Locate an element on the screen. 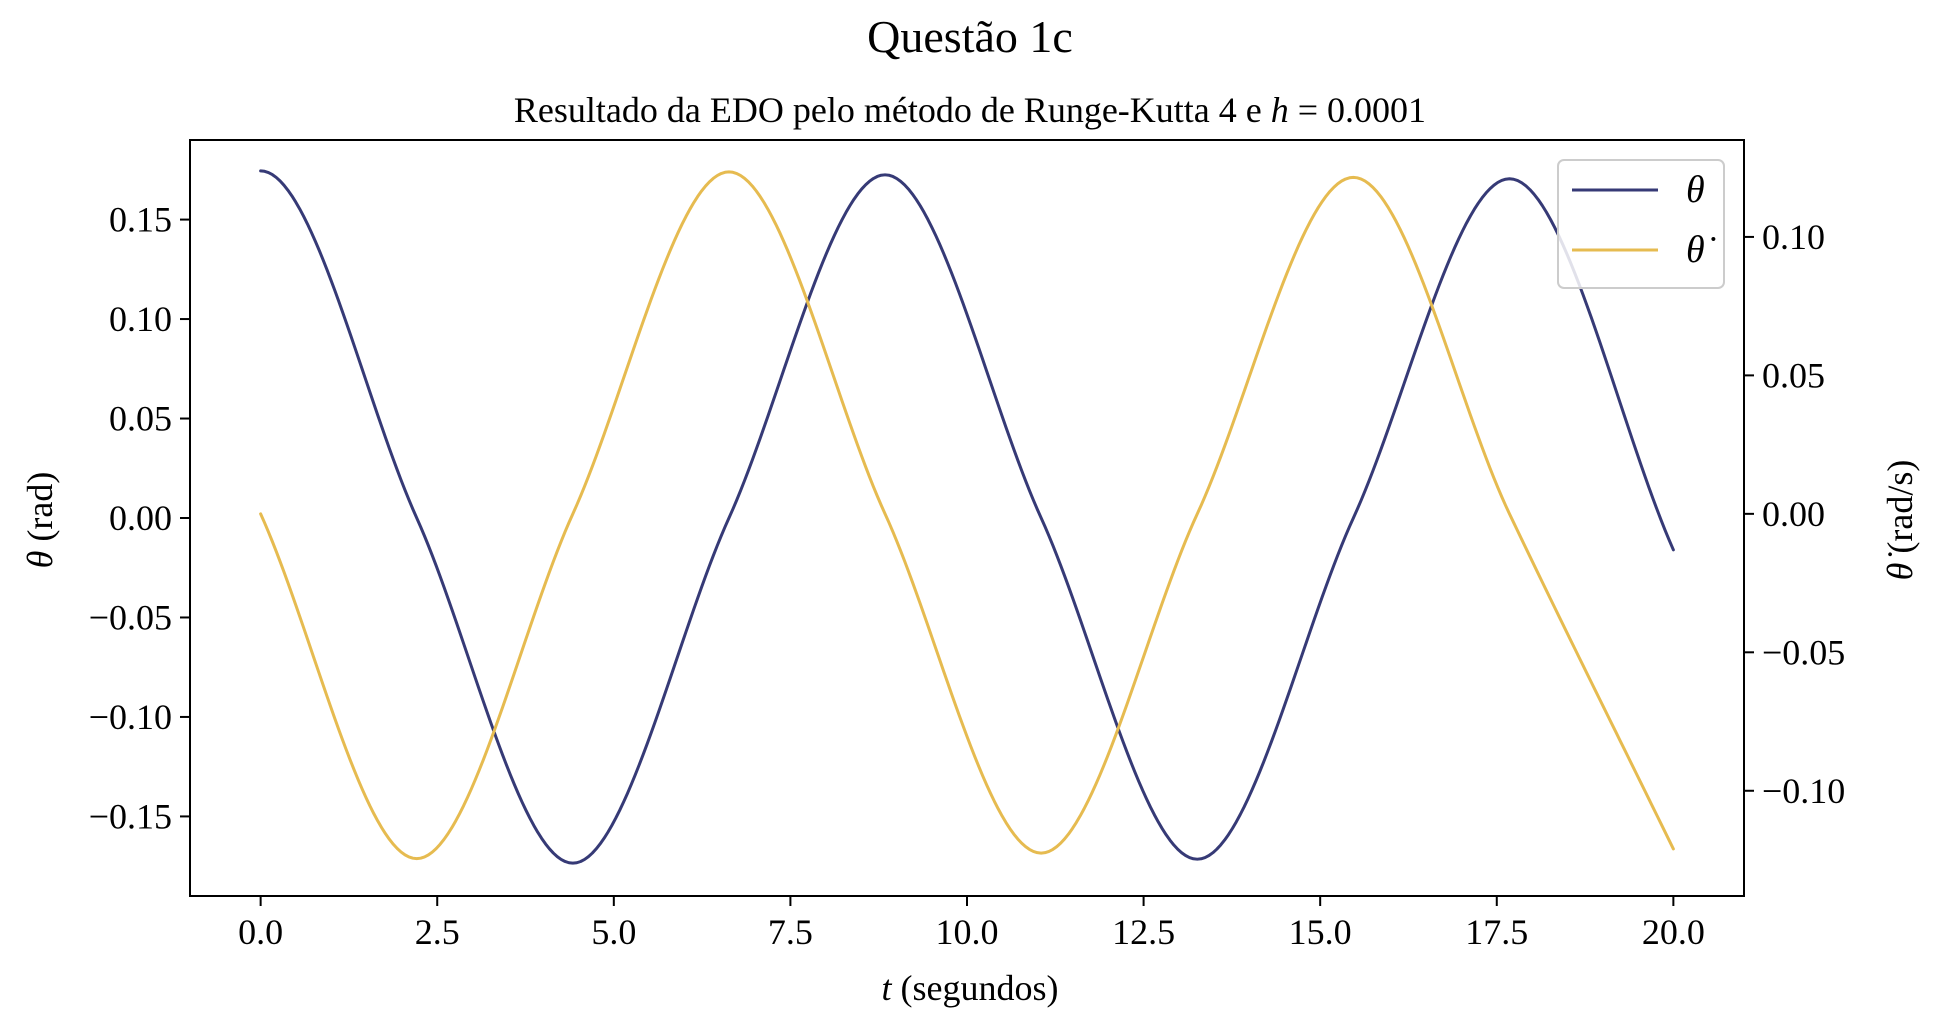 The width and height of the screenshot is (1933, 1024). left-y-tick-label: −0.05 is located at coordinates (130, 617).